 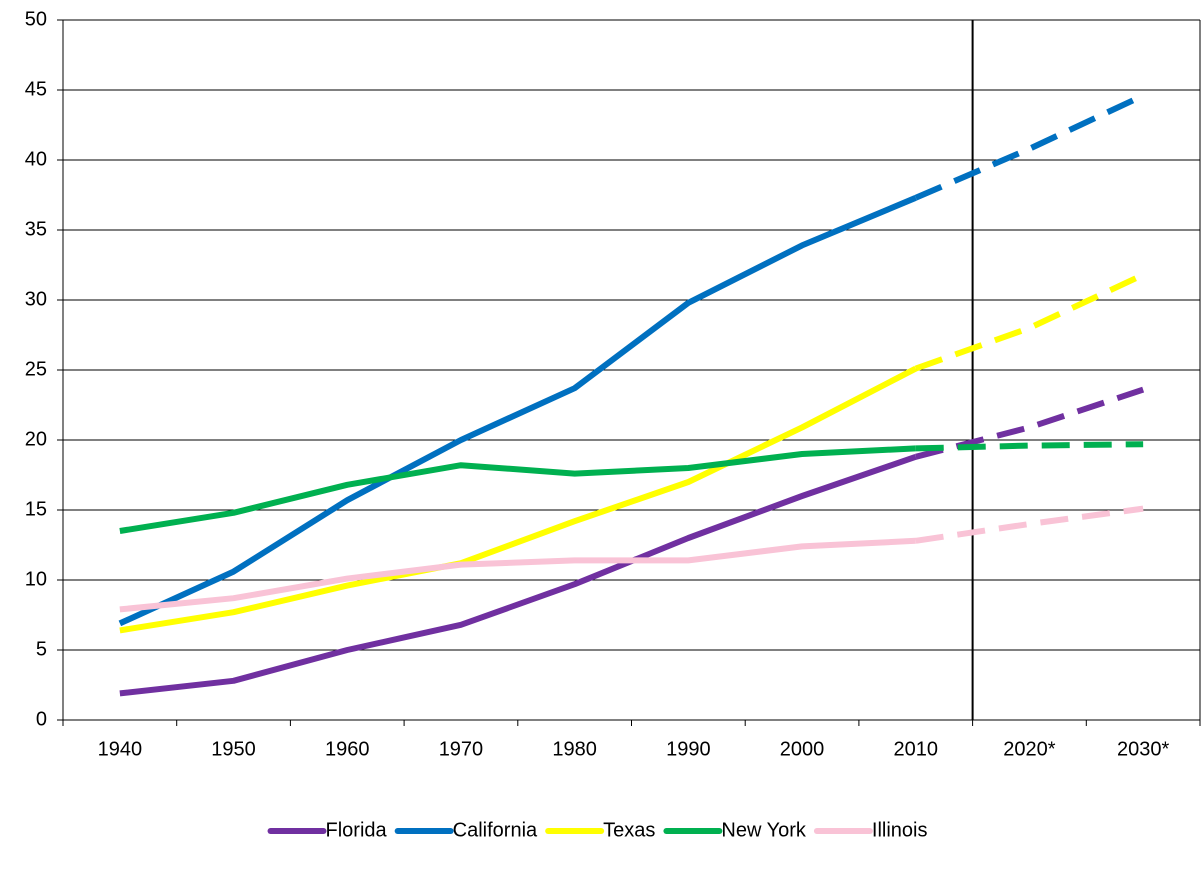 I want to click on y-tick-label: 10, so click(x=36, y=579).